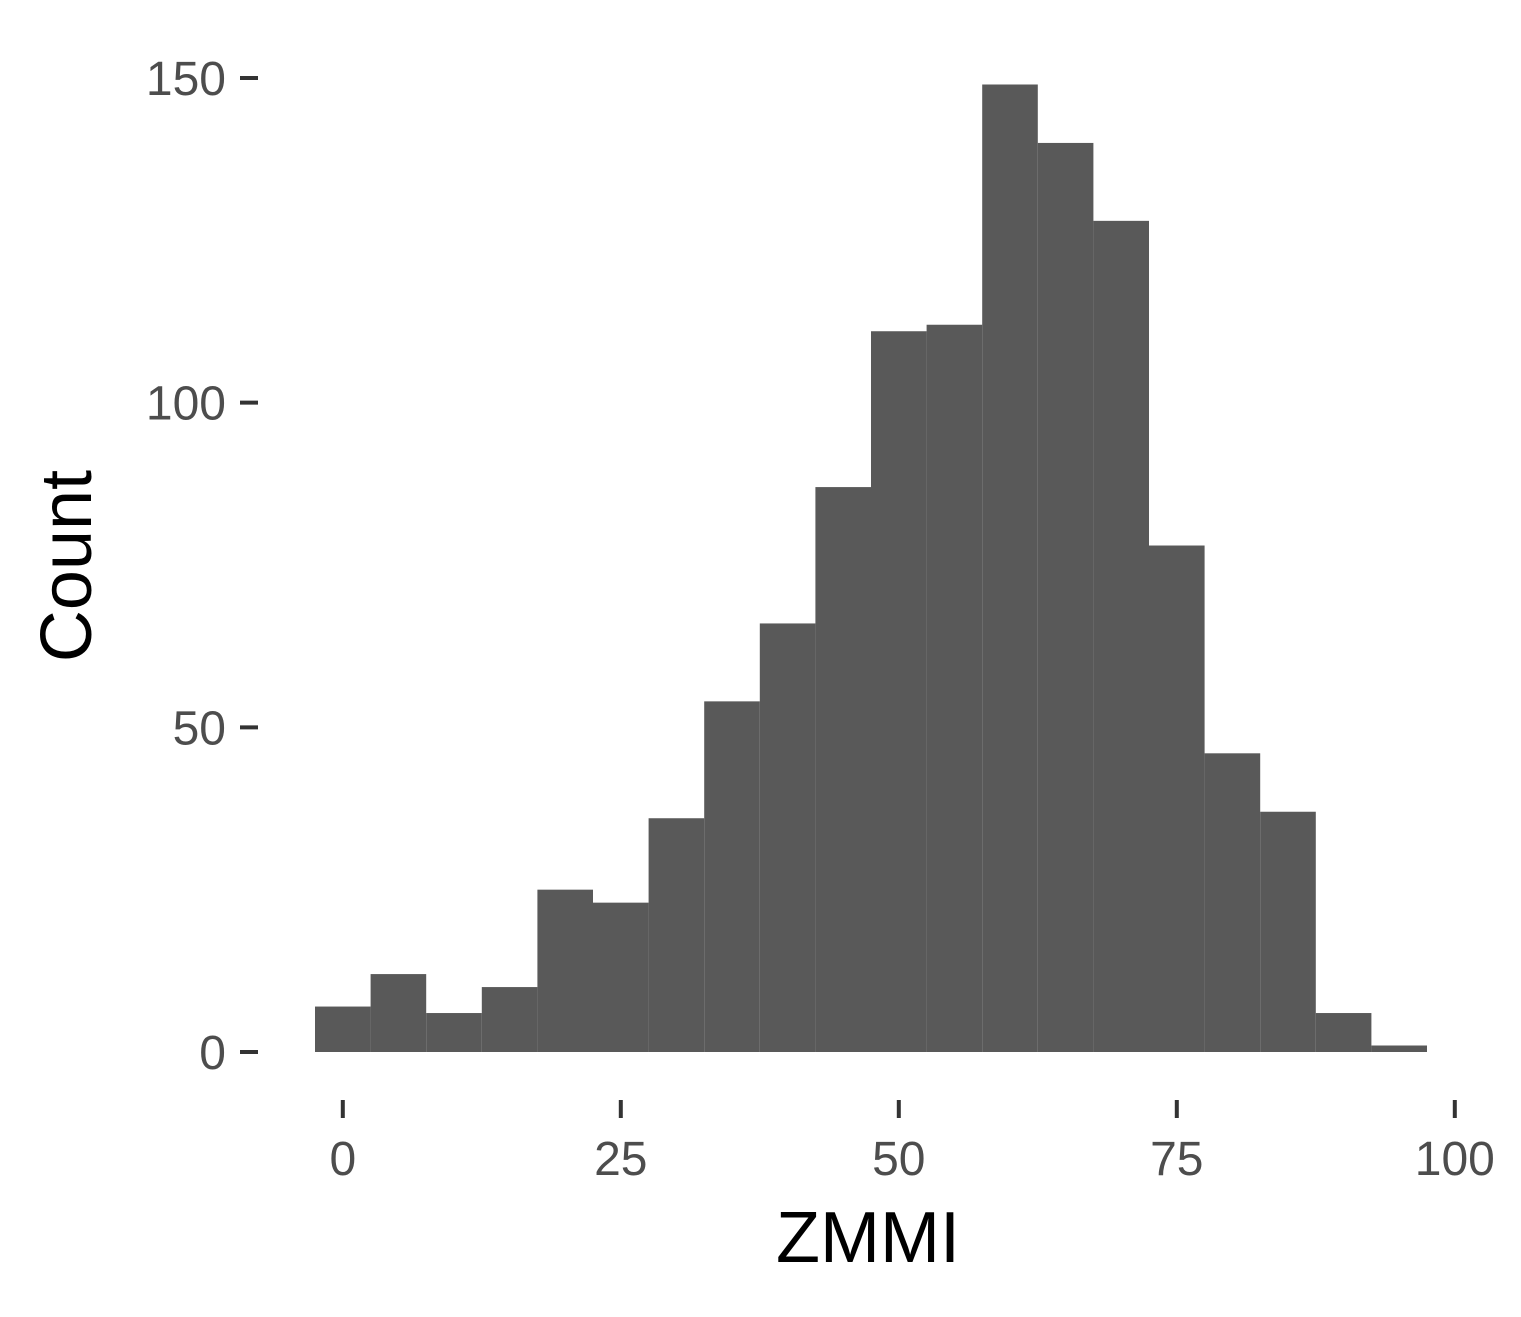  I want to click on x-axis: 0 25 50 75 100, so click(912, 1143).